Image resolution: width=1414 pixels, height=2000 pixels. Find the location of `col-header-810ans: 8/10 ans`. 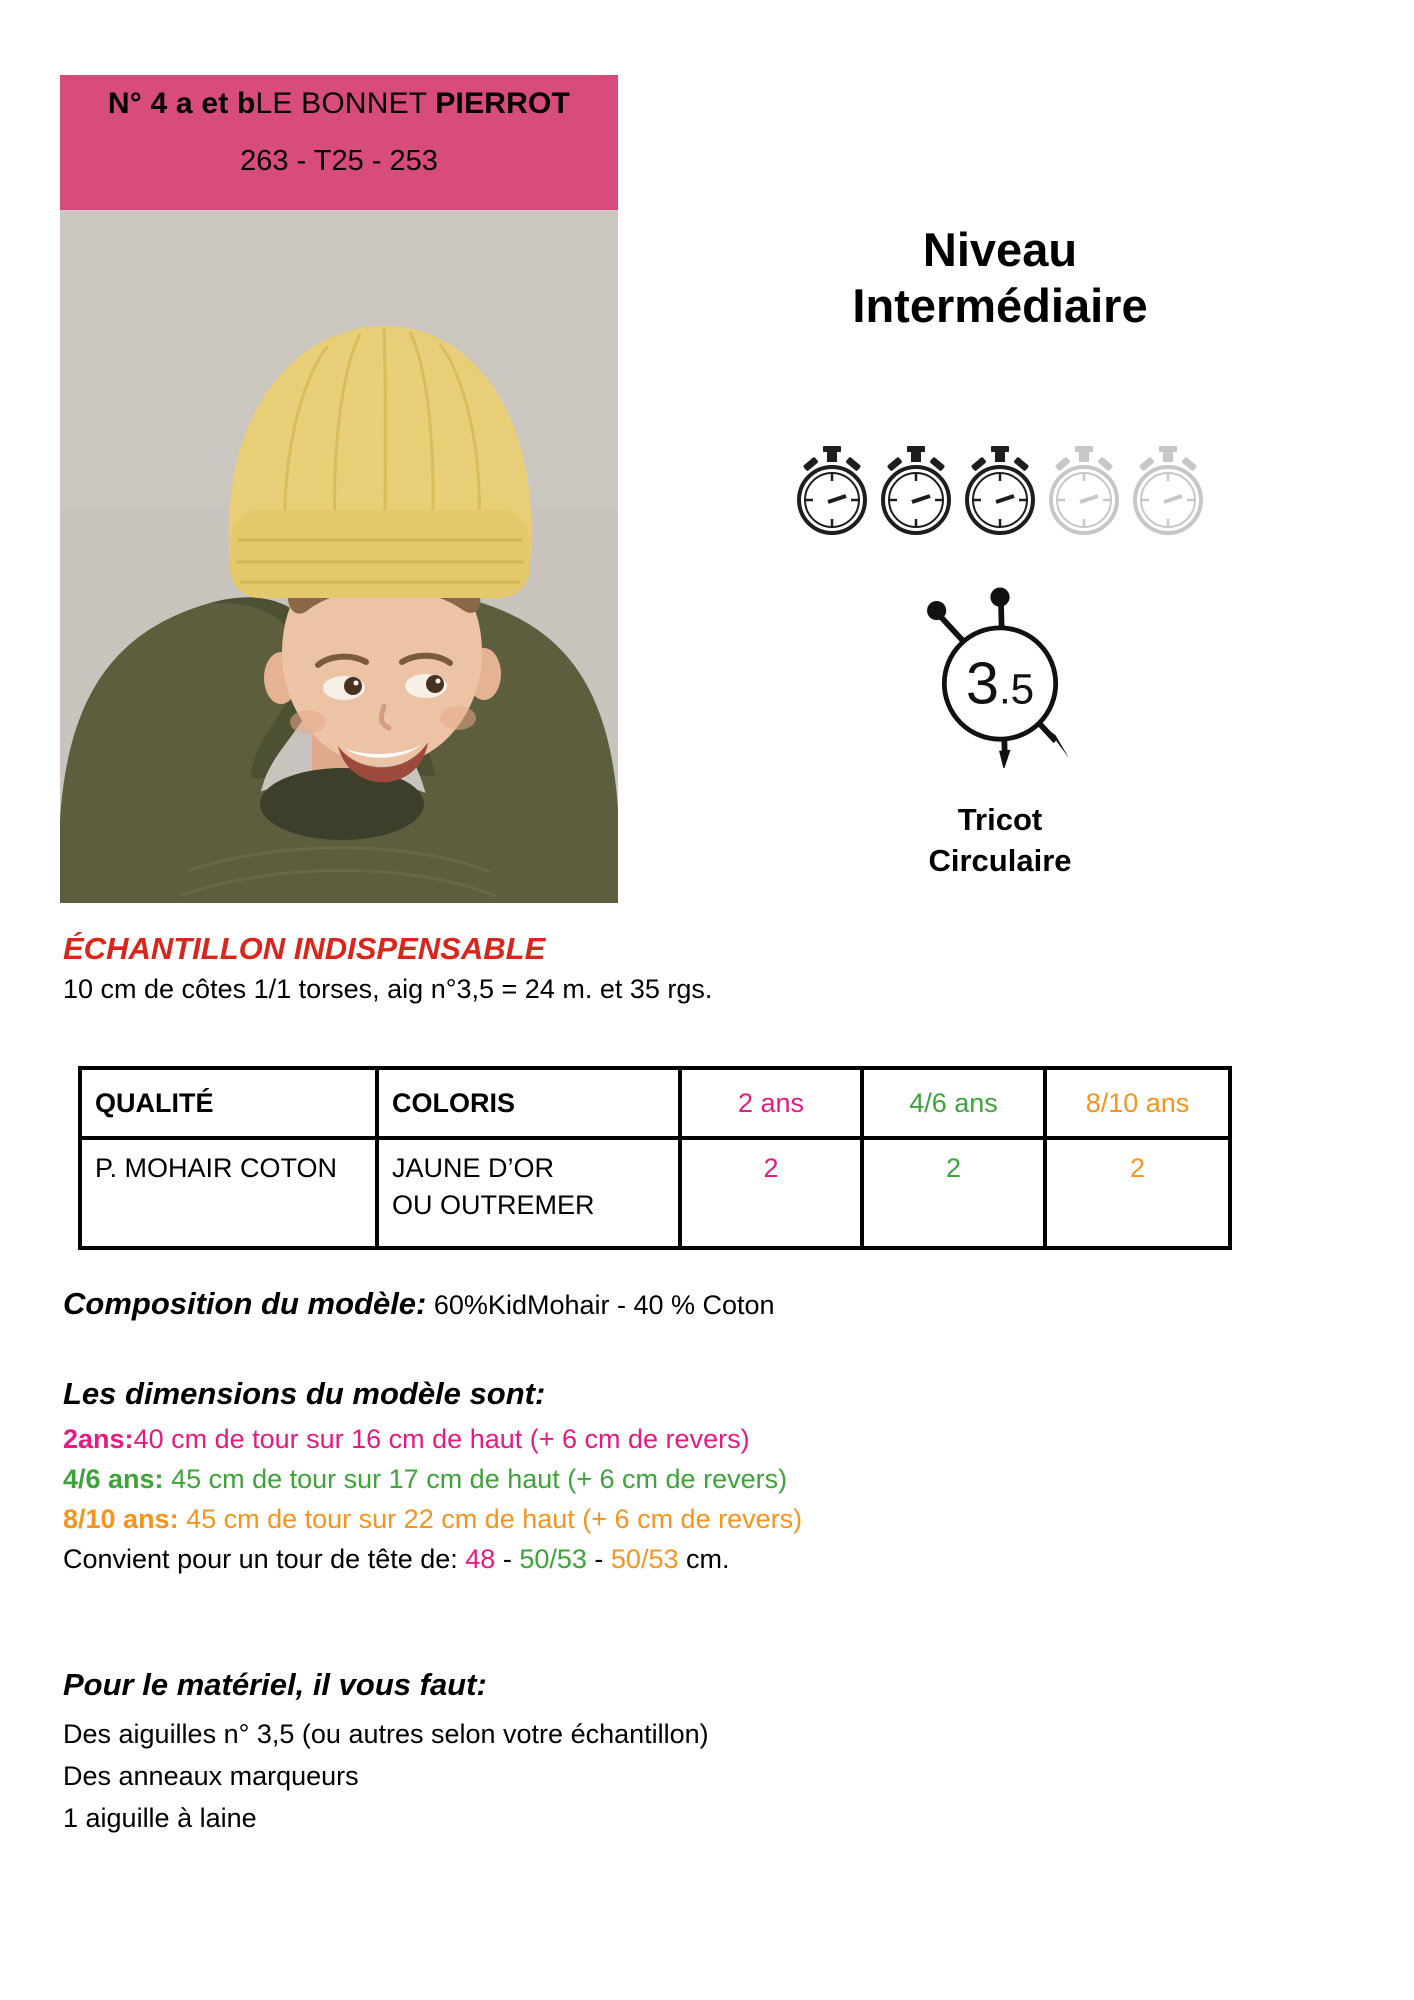

col-header-810ans: 8/10 ans is located at coordinates (1137, 1103).